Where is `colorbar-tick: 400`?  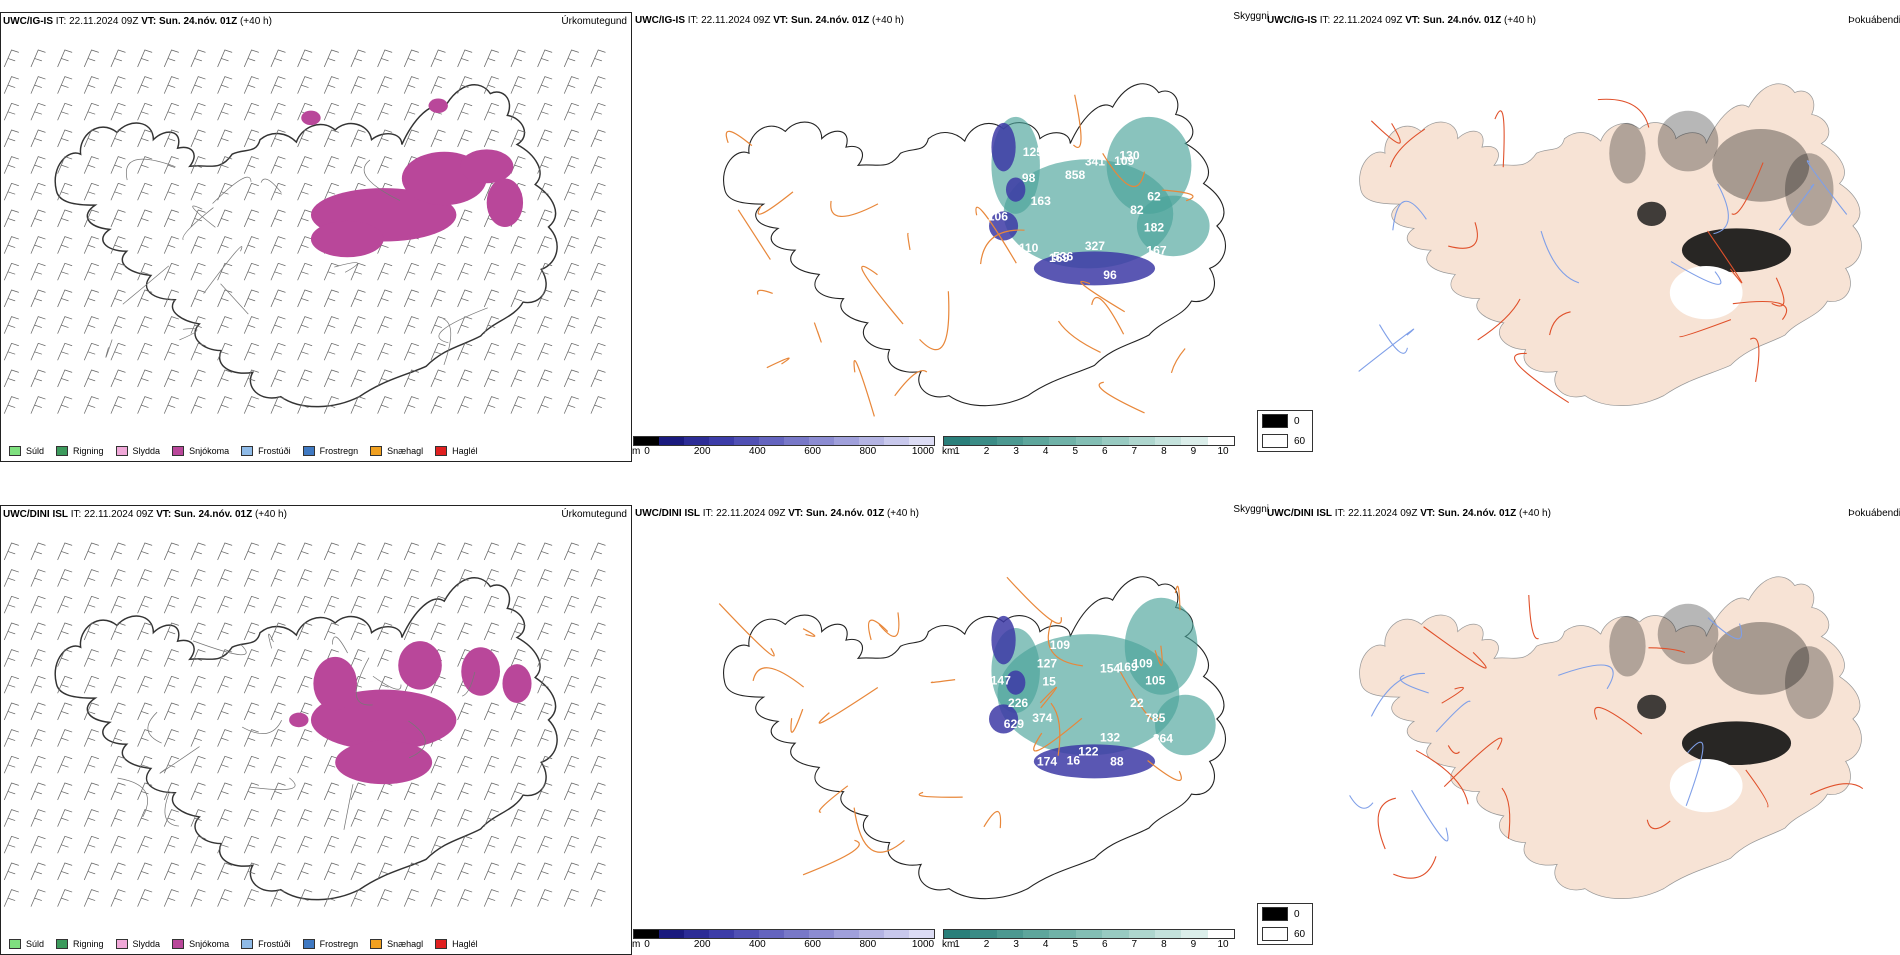 colorbar-tick: 400 is located at coordinates (757, 451).